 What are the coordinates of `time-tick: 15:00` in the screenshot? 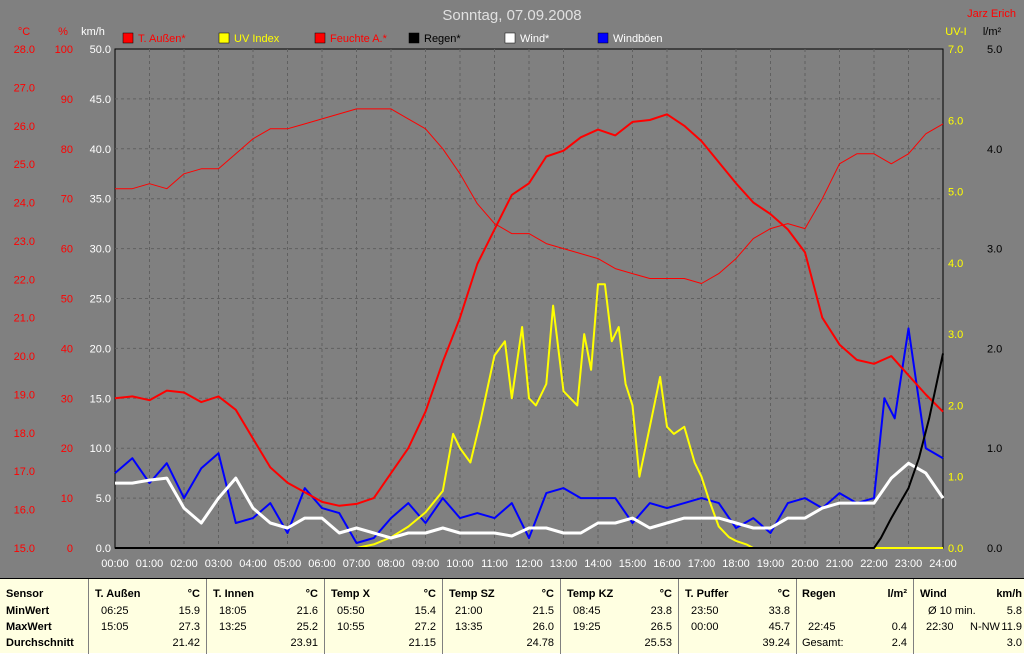 It's located at (633, 564).